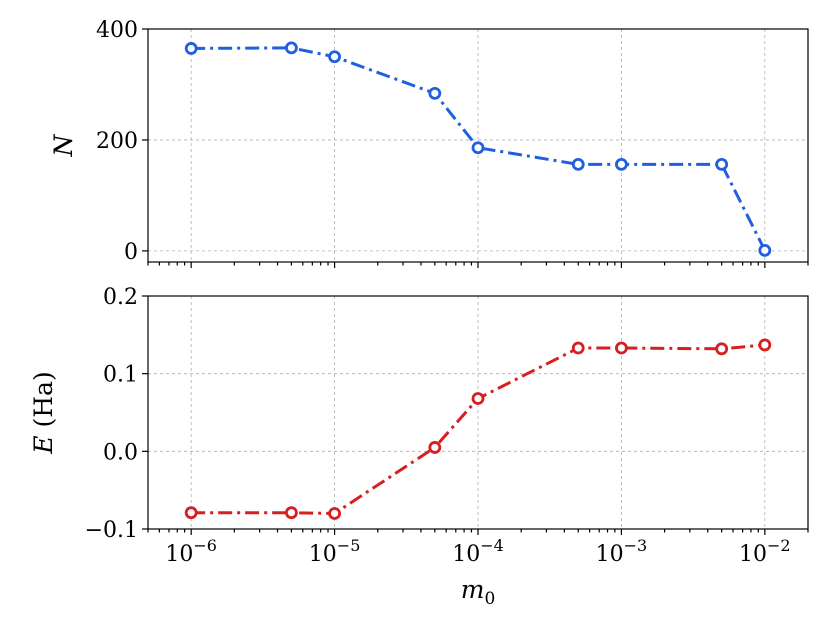 The height and width of the screenshot is (623, 830). What do you see at coordinates (349, 545) in the screenshot?
I see `x-tick-label-exponent: −5` at bounding box center [349, 545].